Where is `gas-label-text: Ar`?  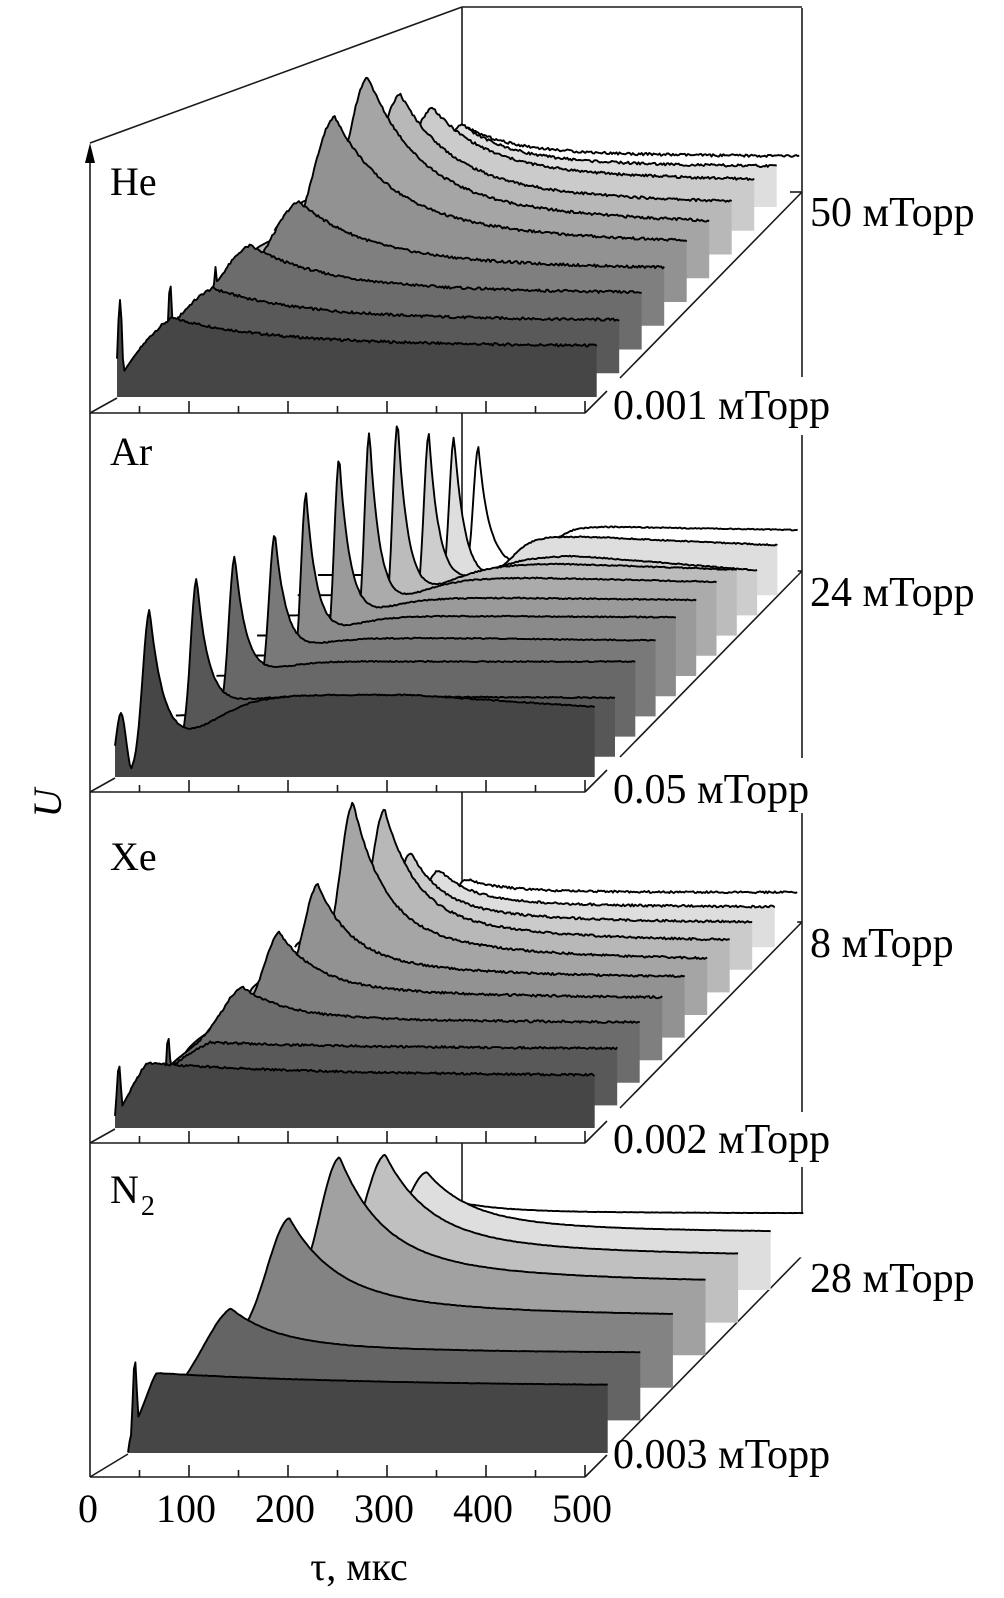 gas-label-text: Ar is located at coordinates (131, 451).